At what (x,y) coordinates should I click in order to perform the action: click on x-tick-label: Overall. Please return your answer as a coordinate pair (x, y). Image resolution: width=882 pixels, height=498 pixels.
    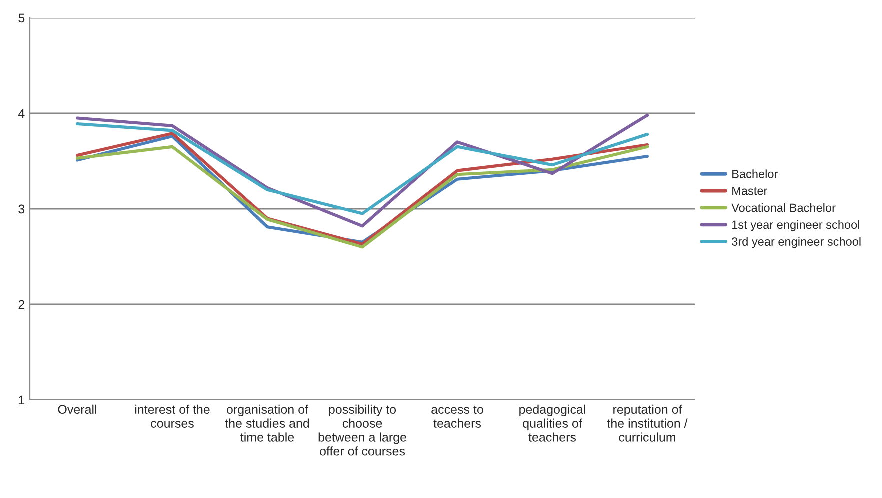
    Looking at the image, I should click on (77, 409).